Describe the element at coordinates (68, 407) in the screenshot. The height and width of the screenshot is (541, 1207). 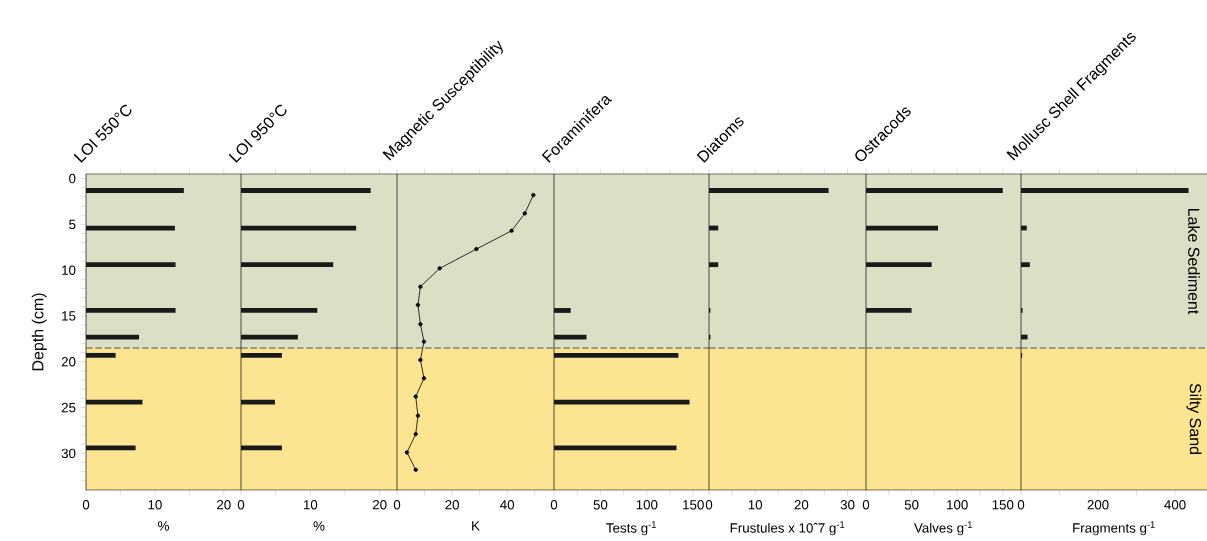
I see `y-tick-label: 25` at that location.